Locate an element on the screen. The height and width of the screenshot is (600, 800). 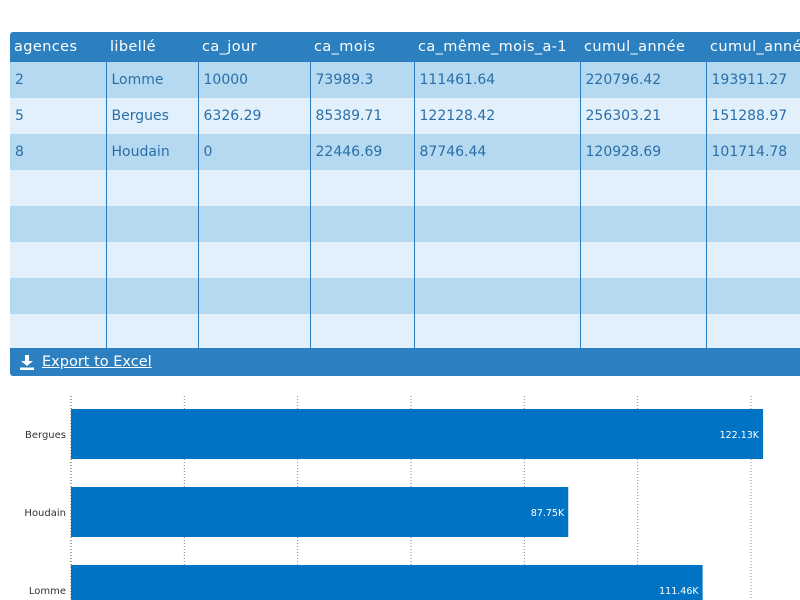
table-cell: 120928.69 is located at coordinates (642, 152).